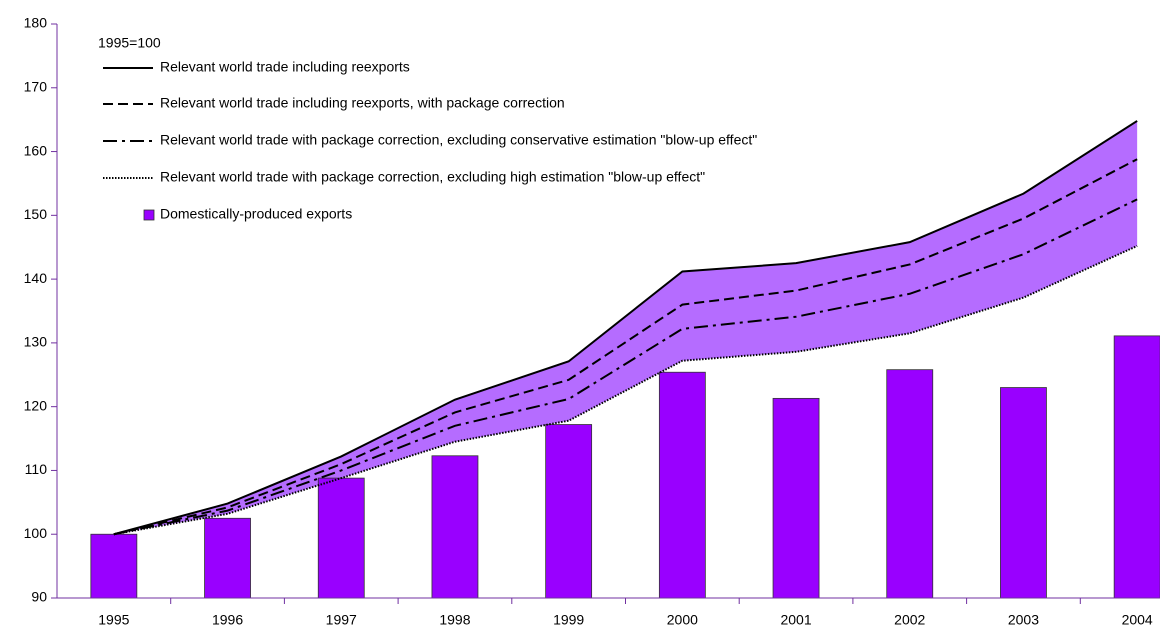 This screenshot has width=1160, height=633. What do you see at coordinates (36, 405) in the screenshot?
I see `y-tick-label: 120` at bounding box center [36, 405].